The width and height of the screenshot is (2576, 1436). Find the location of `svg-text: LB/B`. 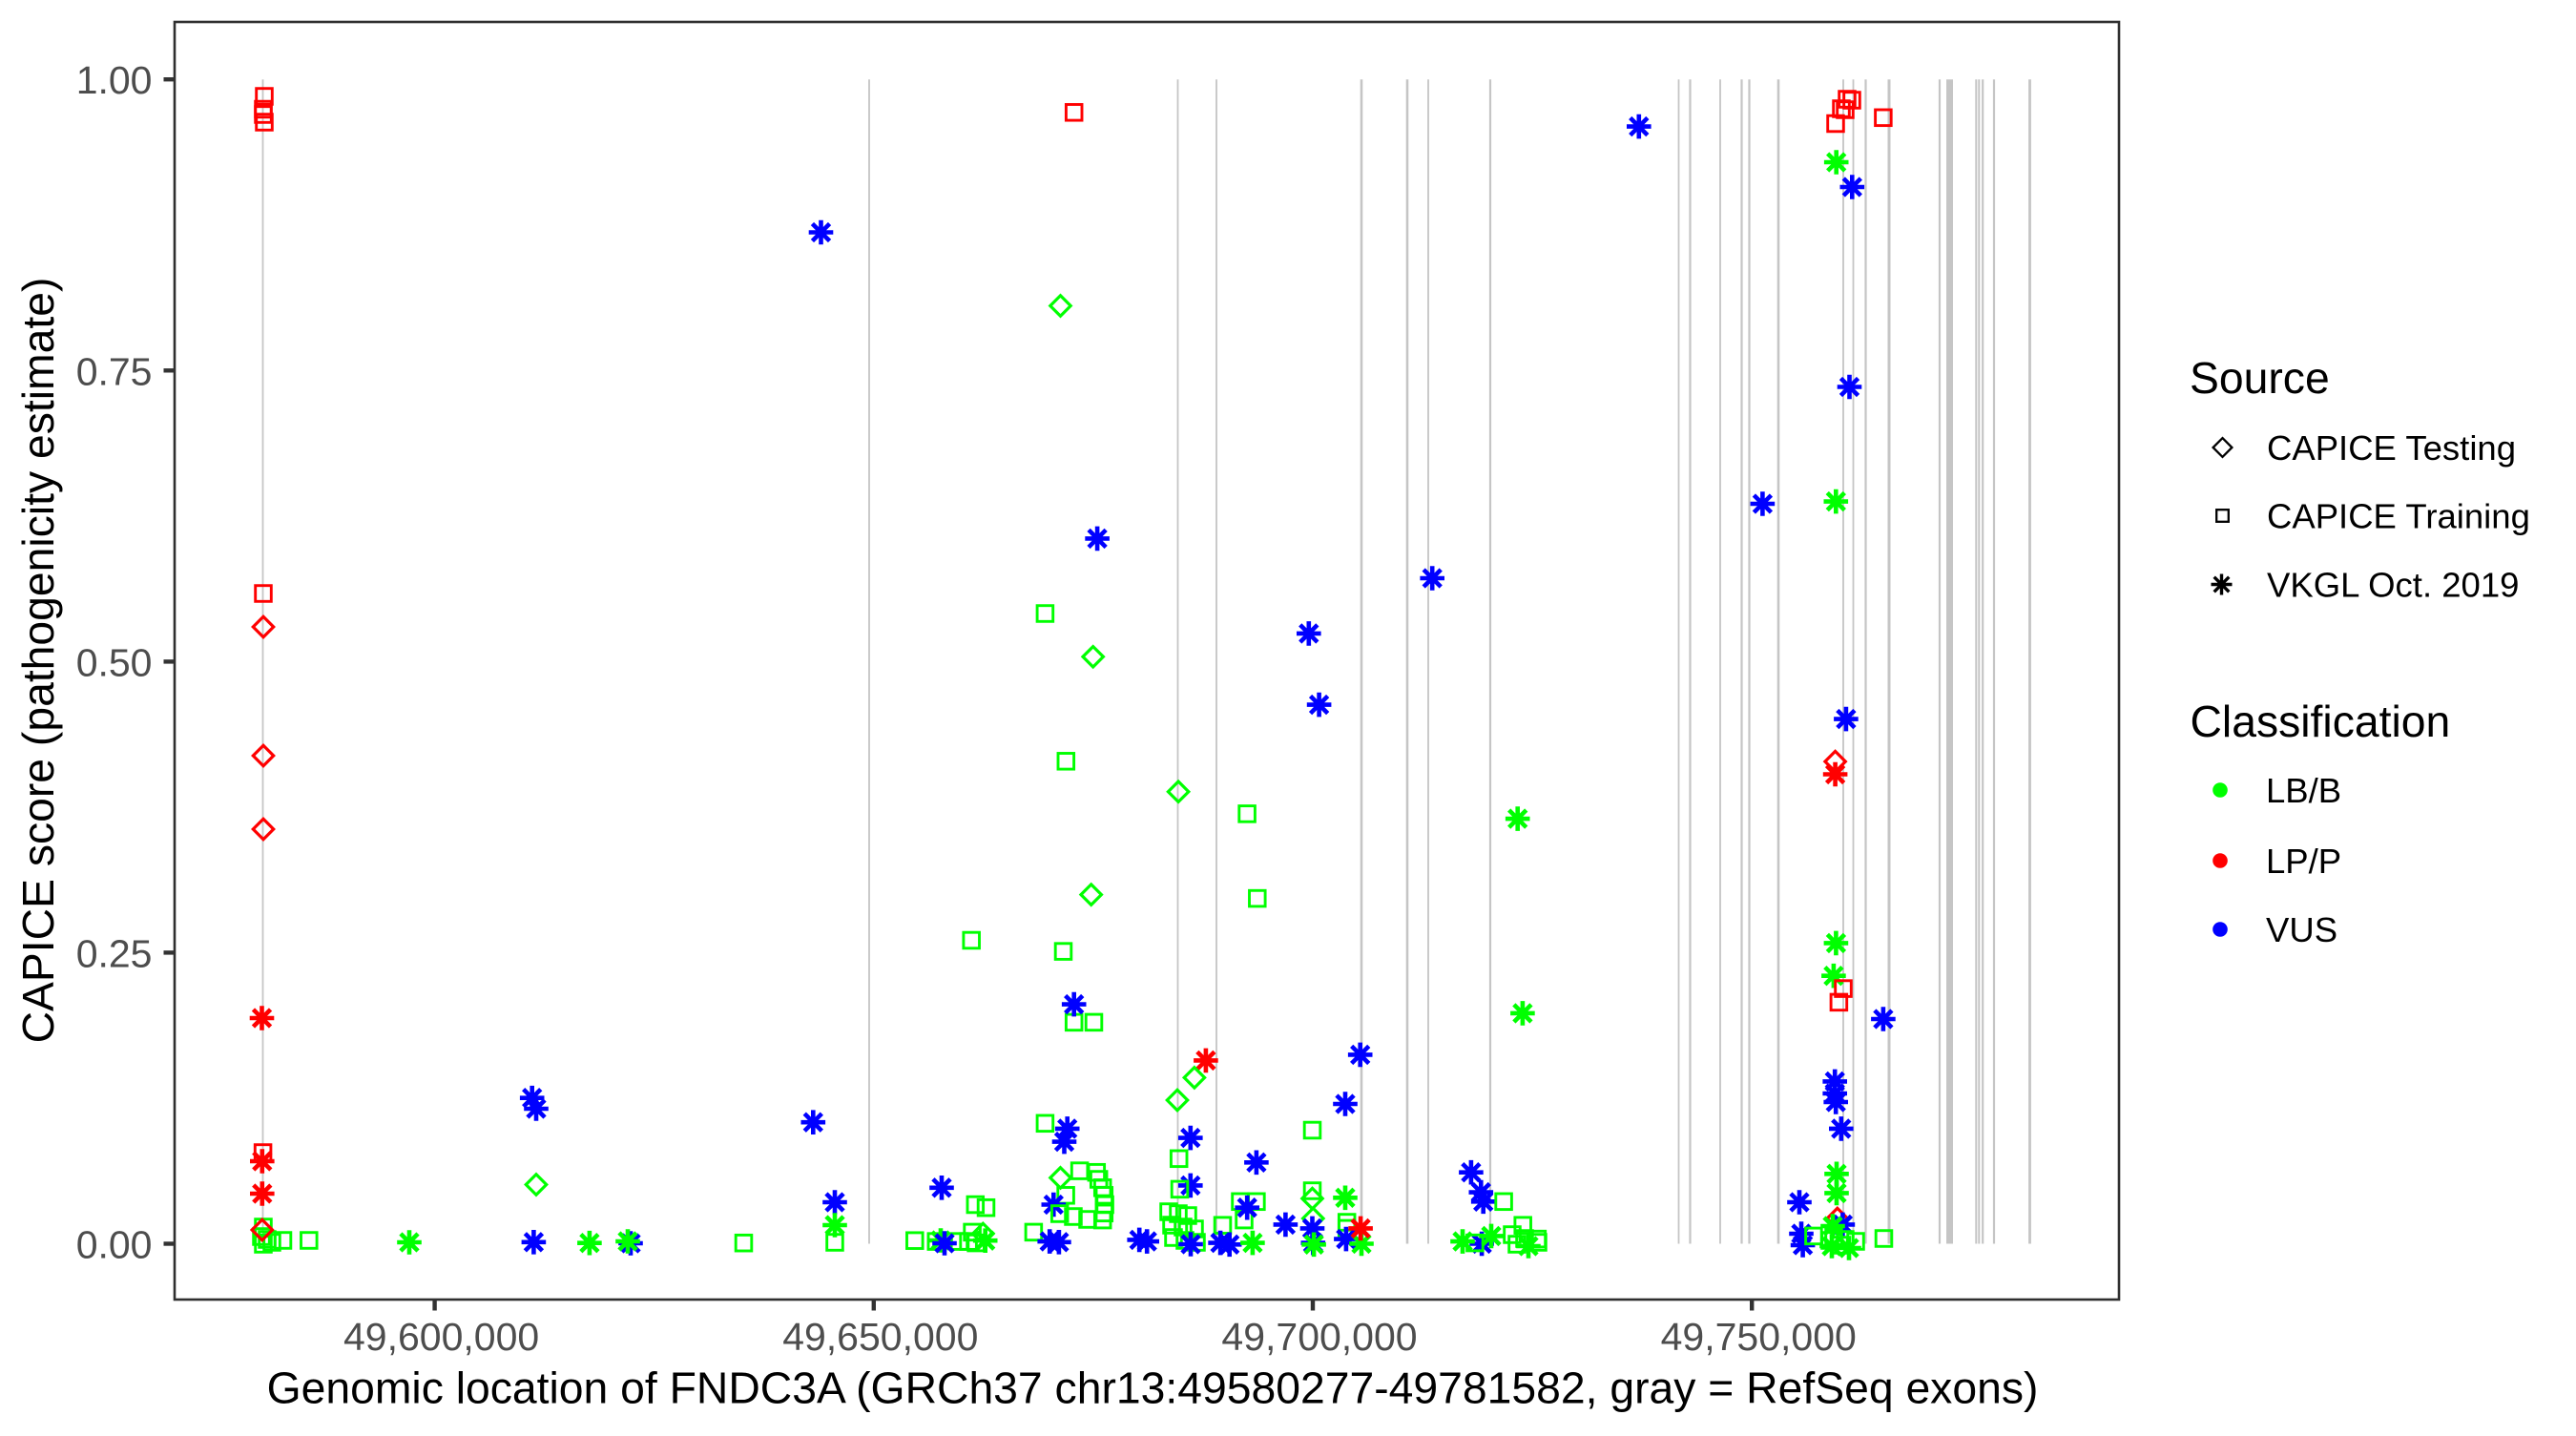

svg-text: LB/B is located at coordinates (2303, 790).